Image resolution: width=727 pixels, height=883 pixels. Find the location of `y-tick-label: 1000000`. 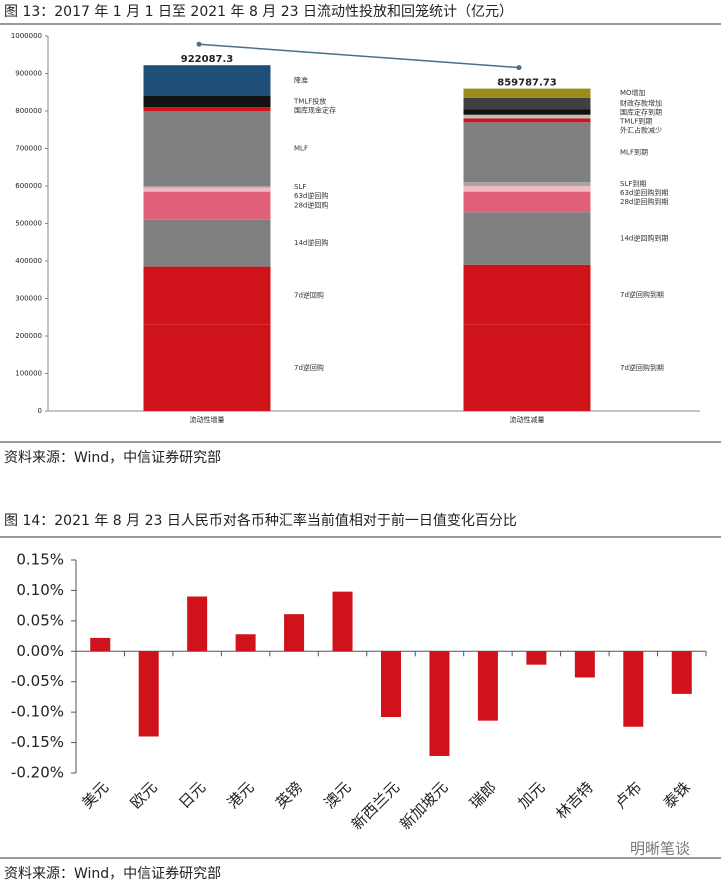

y-tick-label: 1000000 is located at coordinates (26, 36).